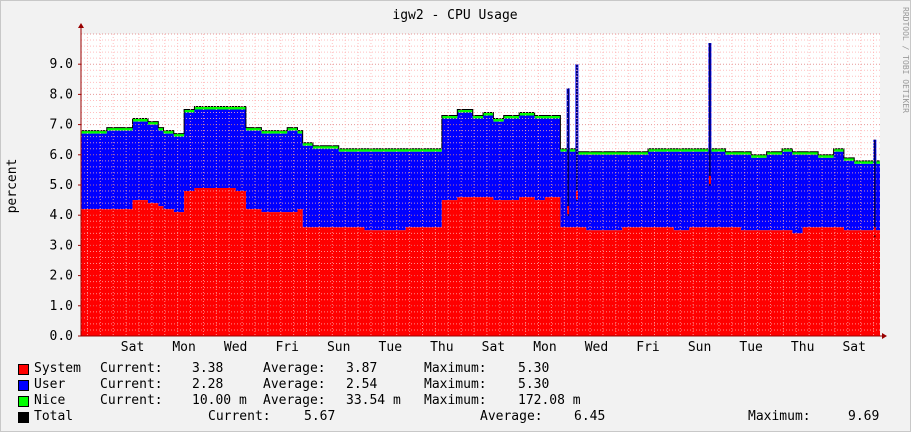  I want to click on rrdtool-credit: RRDTOOL / TOBI OETIKER, so click(905, 60).